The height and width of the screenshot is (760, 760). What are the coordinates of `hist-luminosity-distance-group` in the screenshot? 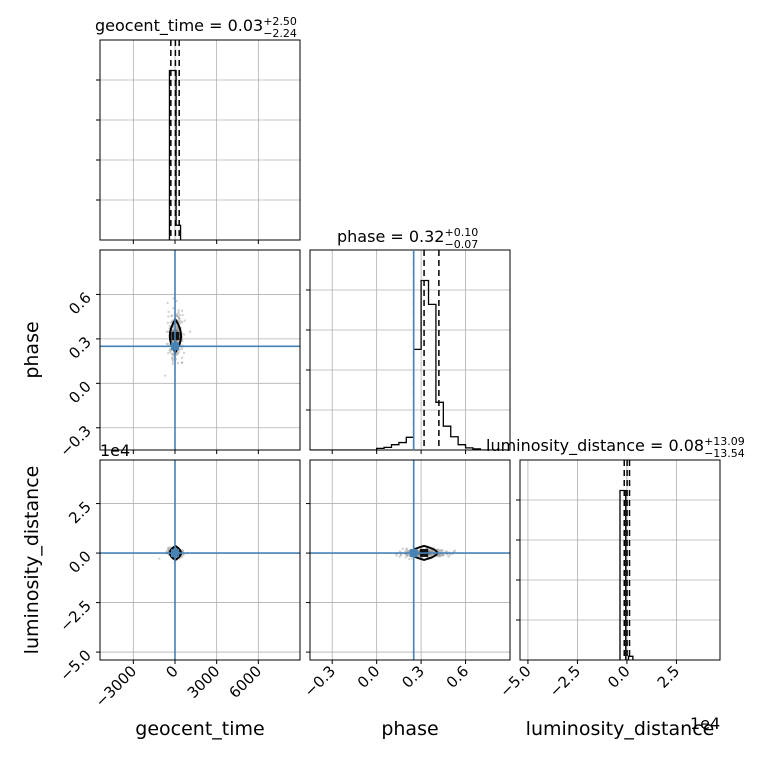 It's located at (626, 560).